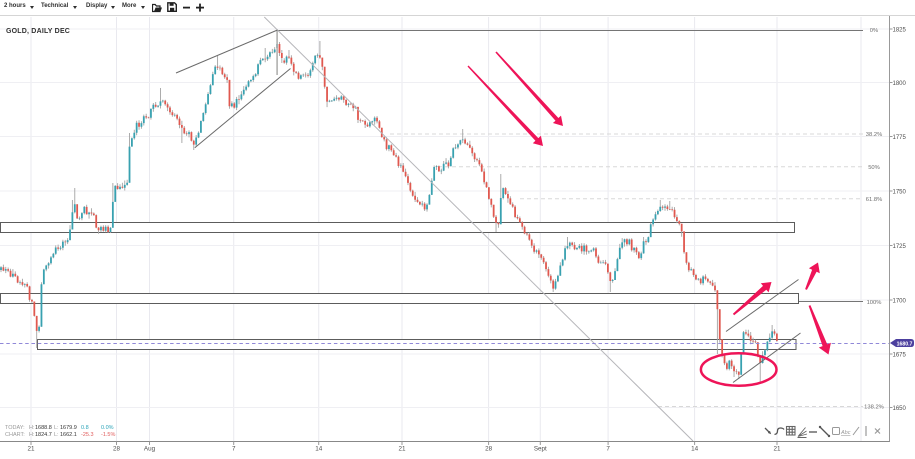 The image size is (915, 459). Describe the element at coordinates (150, 449) in the screenshot. I see `svg-text: Aug` at that location.